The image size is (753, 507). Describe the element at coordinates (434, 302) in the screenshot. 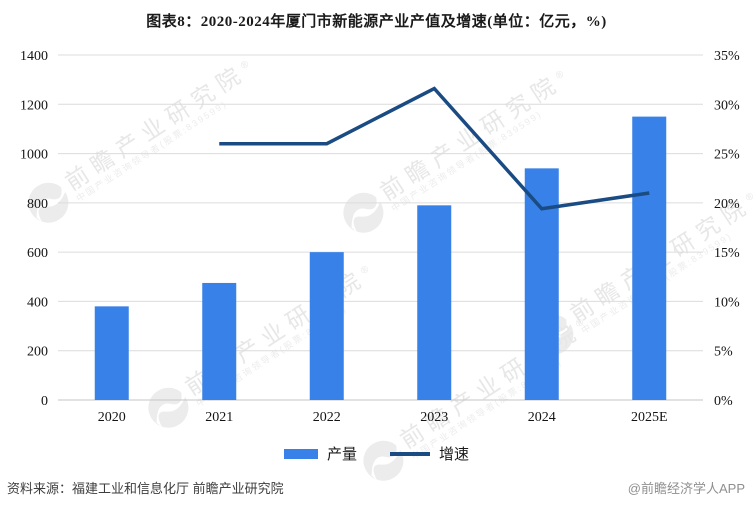

I see `bar-2023` at that location.